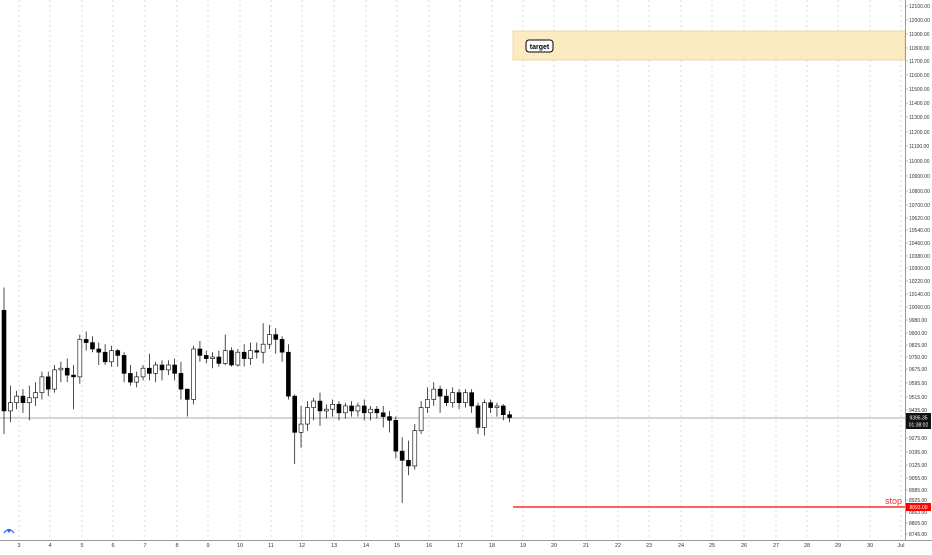  I want to click on price-tick-label: 12100.00, so click(919, 7).